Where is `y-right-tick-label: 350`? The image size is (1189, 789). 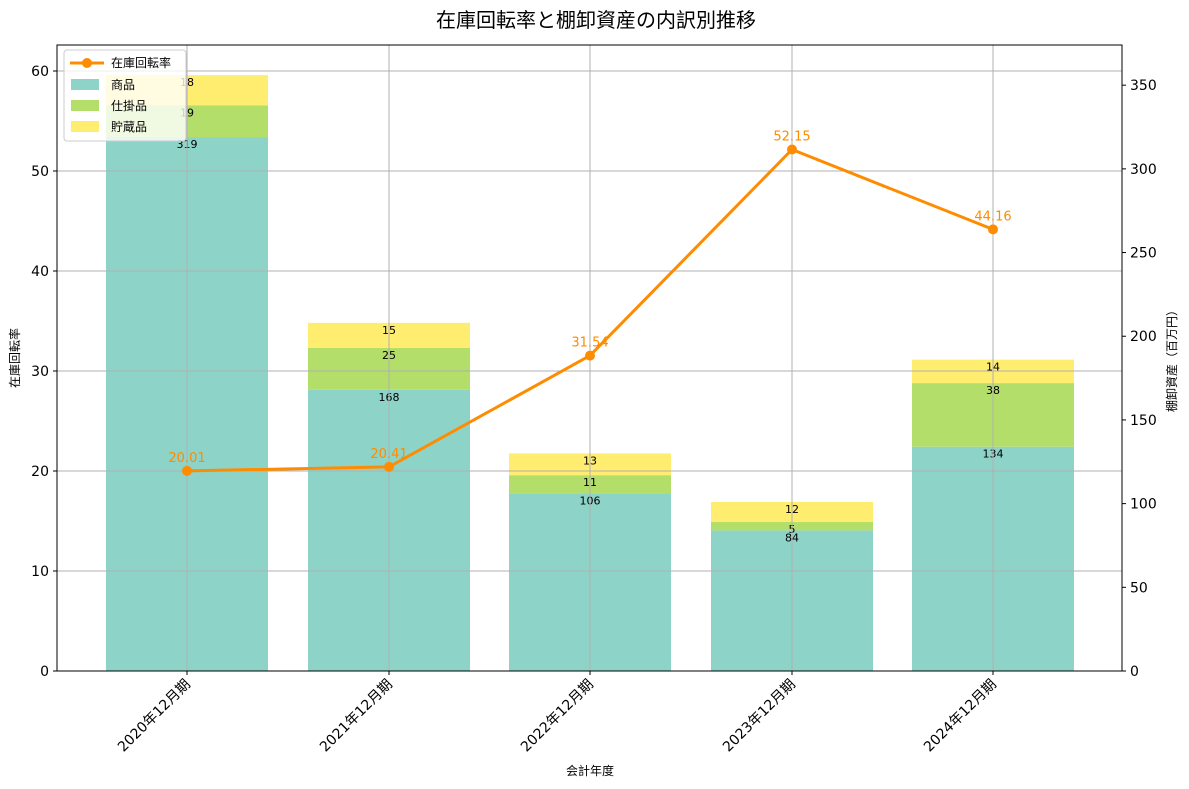 y-right-tick-label: 350 is located at coordinates (1143, 86).